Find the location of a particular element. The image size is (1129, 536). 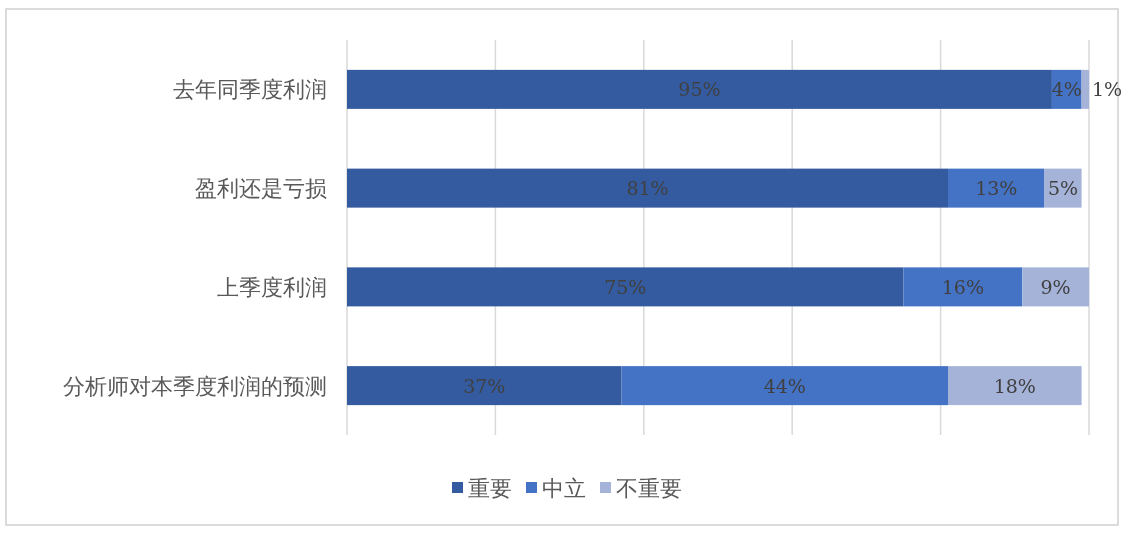

legend-label: 中立 is located at coordinates (564, 488).